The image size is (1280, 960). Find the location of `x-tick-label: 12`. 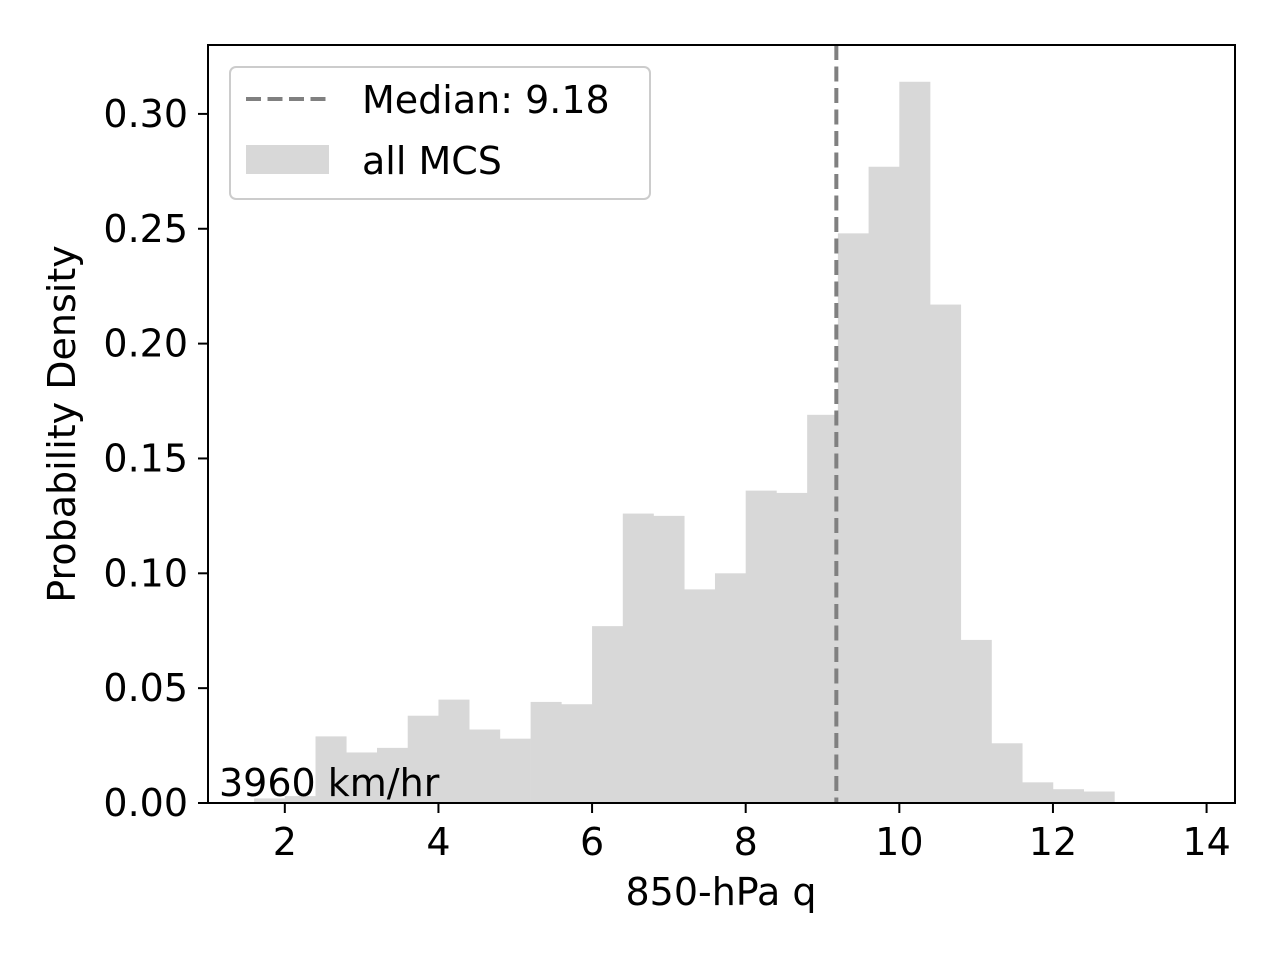

x-tick-label: 12 is located at coordinates (1053, 842).